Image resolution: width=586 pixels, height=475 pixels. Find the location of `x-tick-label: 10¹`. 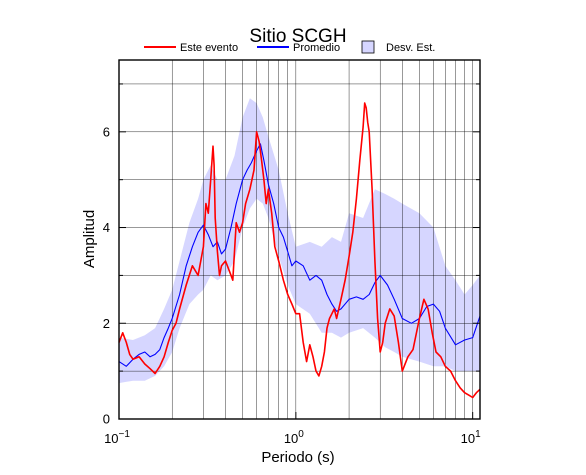

x-tick-label: 10¹ is located at coordinates (471, 437).